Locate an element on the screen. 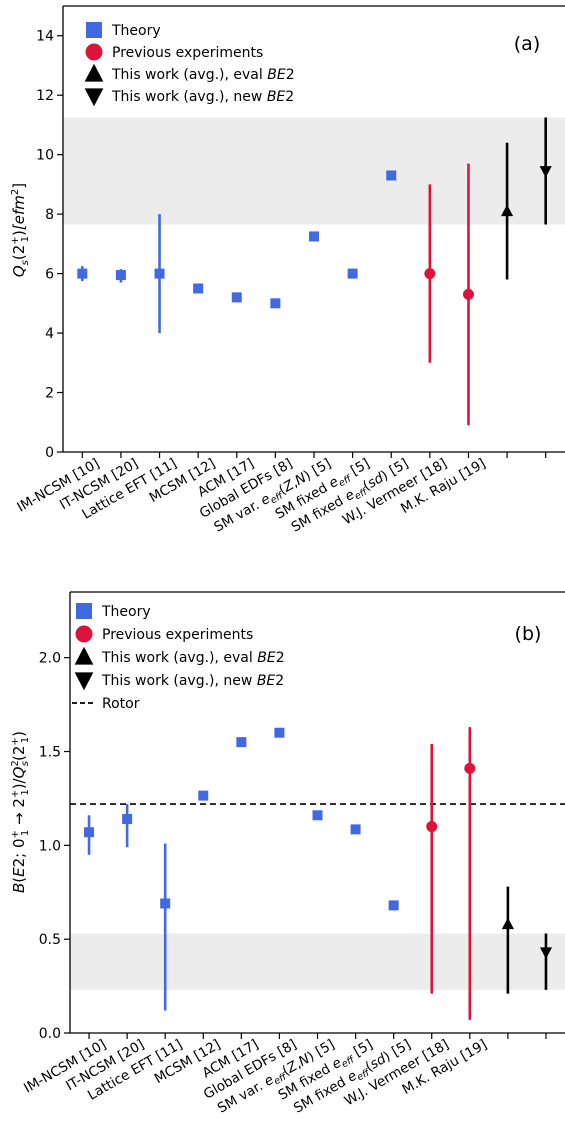  y-axis-label: B(E2; 0+1 → 2+1)/Q2s(2+1) is located at coordinates (20, 812).